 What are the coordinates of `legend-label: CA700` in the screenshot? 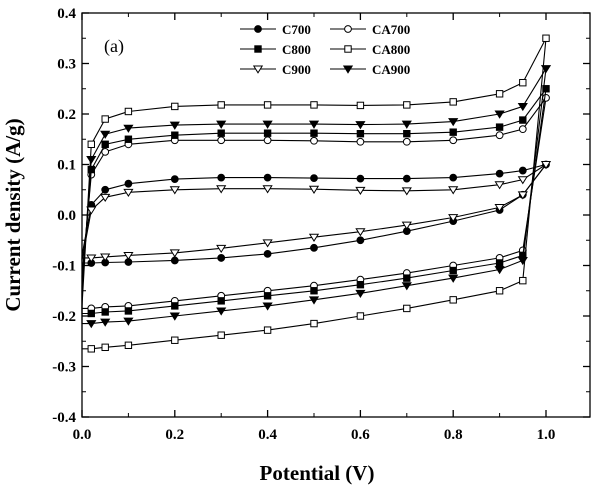 It's located at (391, 29).